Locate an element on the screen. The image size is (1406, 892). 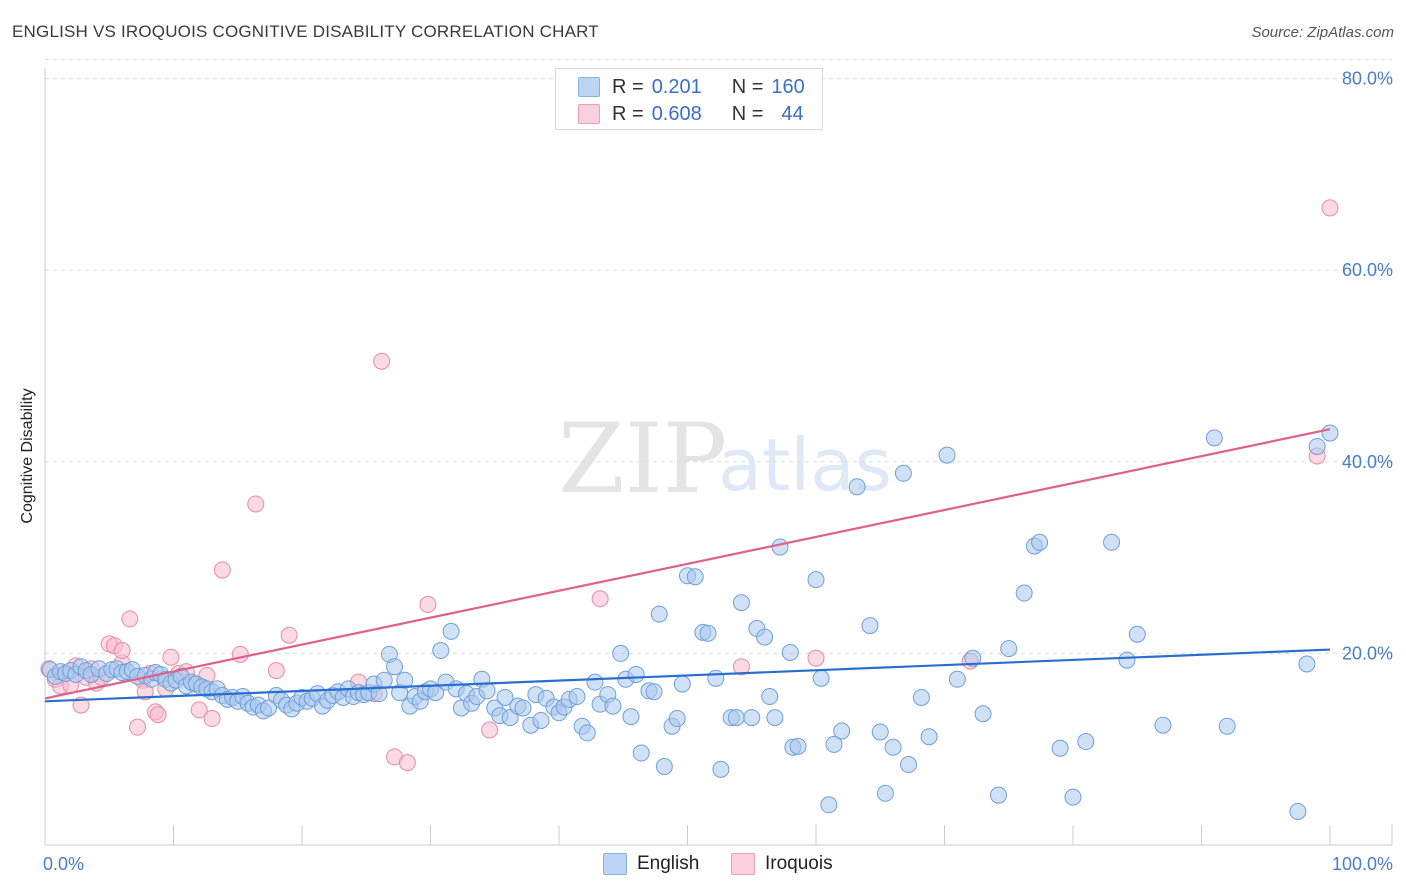
watermark-atlas: atlas is located at coordinates (805, 465).